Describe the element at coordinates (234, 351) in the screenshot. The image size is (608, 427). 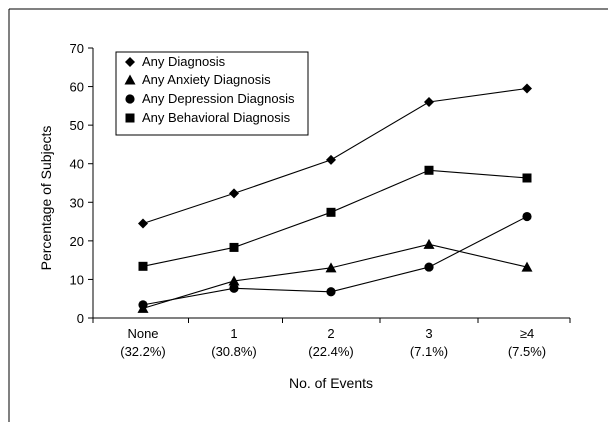
I see `x-tick-sublabel: (30.8%)` at that location.